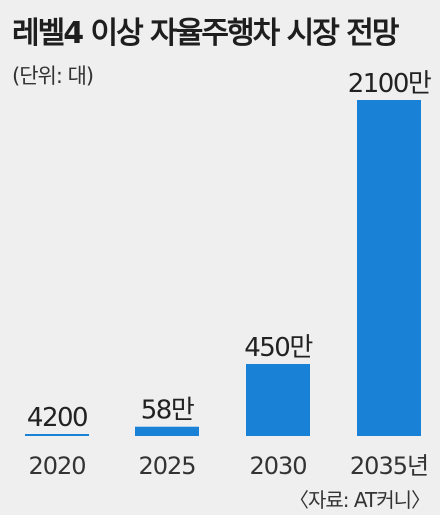 The width and height of the screenshot is (440, 515). What do you see at coordinates (57, 435) in the screenshot?
I see `bar-2020` at bounding box center [57, 435].